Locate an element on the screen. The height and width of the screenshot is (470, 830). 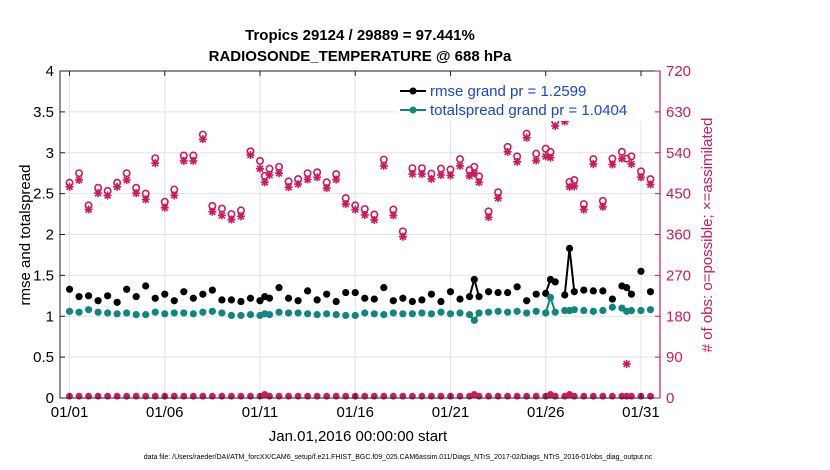
x-tick-label: 01/16 is located at coordinates (355, 412).